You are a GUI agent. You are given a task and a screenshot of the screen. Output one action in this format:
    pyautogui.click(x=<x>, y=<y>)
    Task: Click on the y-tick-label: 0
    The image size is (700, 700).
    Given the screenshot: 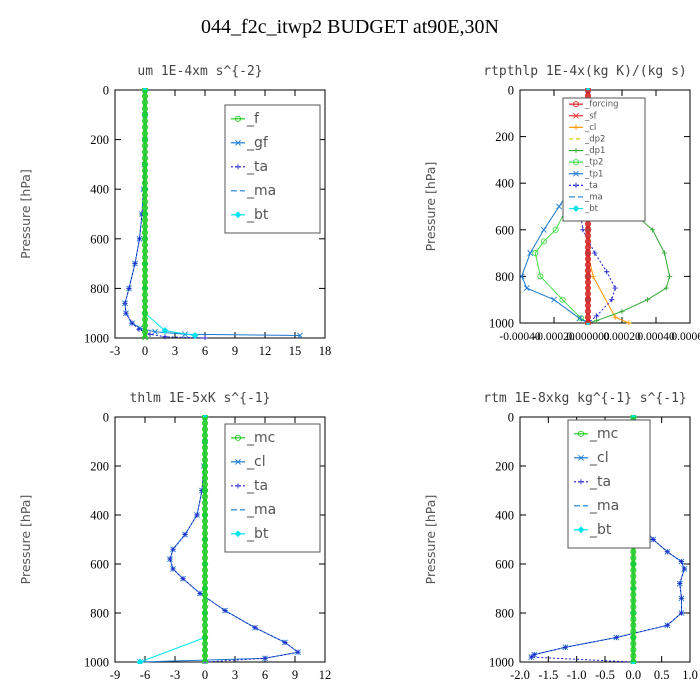 What is the action you would take?
    pyautogui.click(x=511, y=418)
    